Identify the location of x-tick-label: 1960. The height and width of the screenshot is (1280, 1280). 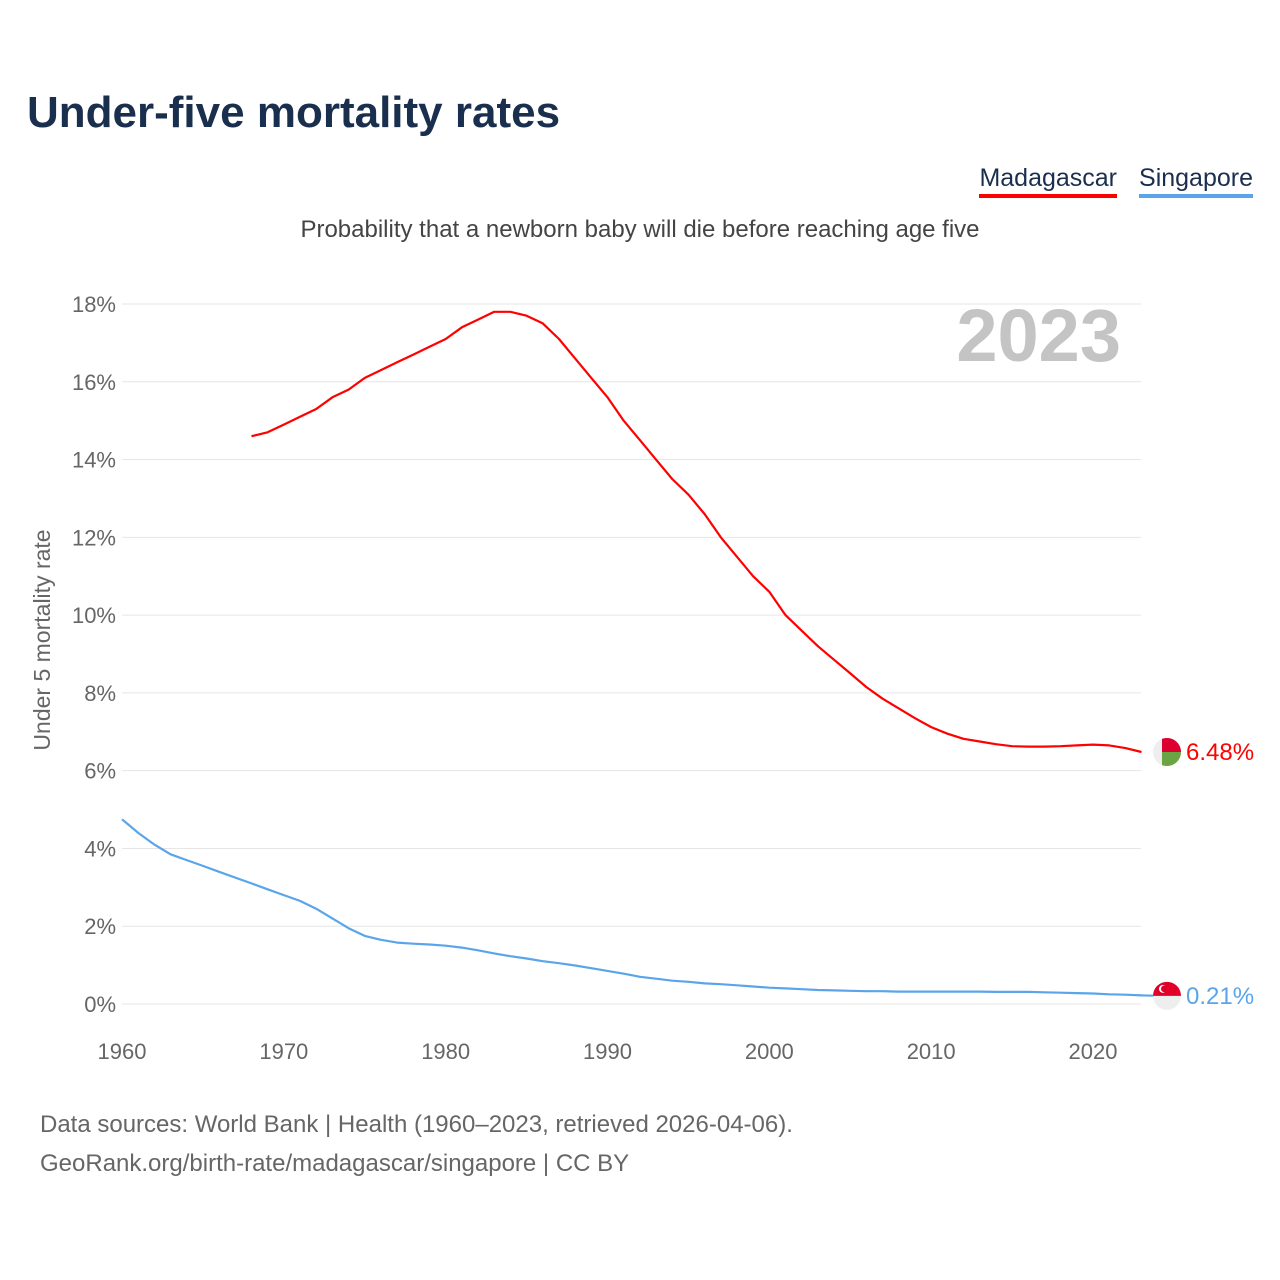
(122, 1051).